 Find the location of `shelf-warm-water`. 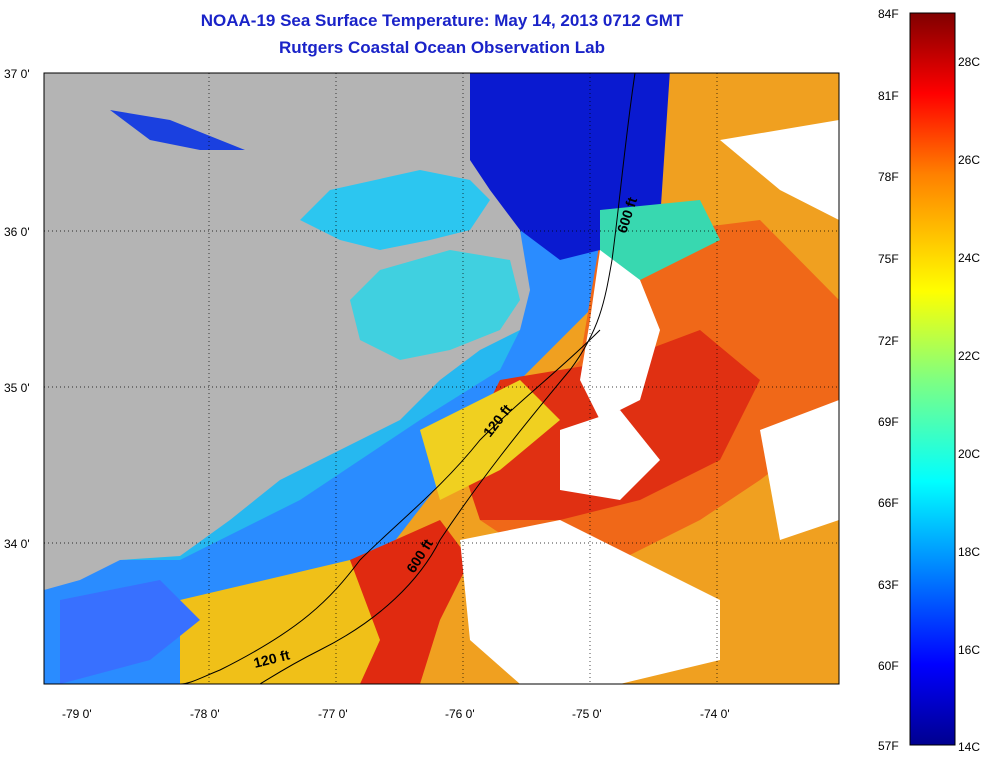

shelf-warm-water is located at coordinates (280, 622).